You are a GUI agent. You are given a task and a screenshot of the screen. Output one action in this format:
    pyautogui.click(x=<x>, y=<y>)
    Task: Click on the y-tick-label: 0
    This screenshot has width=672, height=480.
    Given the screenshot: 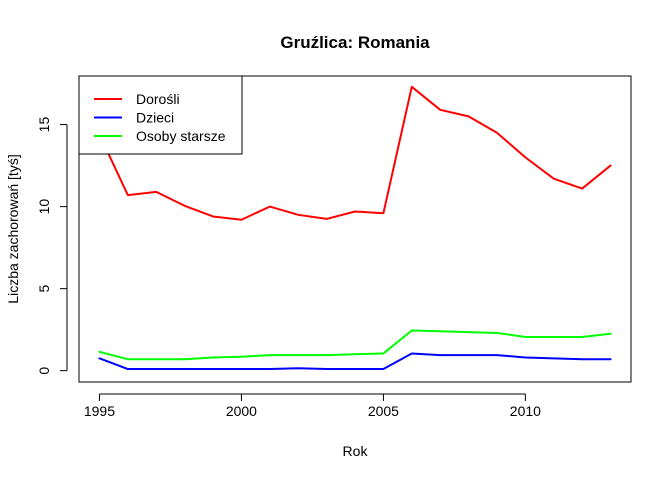 What is the action you would take?
    pyautogui.click(x=44, y=371)
    